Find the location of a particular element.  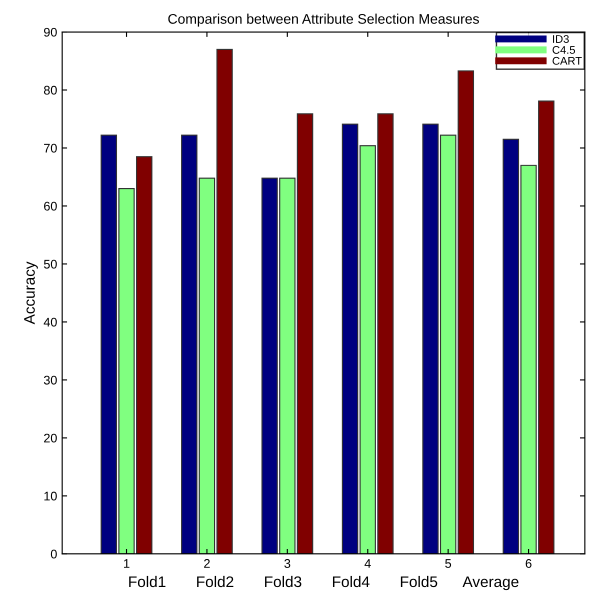

legend-label: CART is located at coordinates (567, 60).